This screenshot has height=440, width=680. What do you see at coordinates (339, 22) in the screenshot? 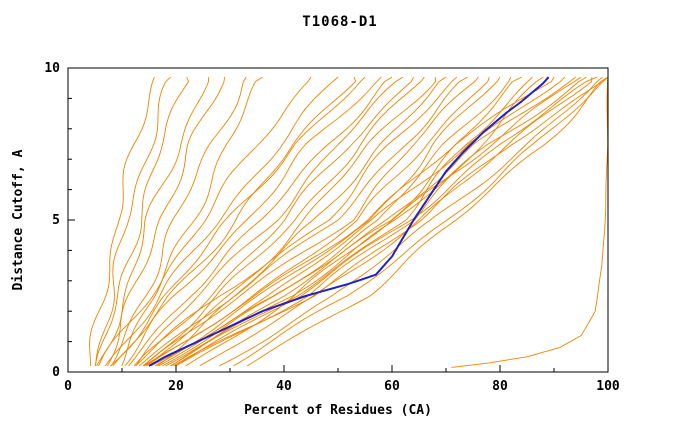
I see `chart-title: T1068-D1` at bounding box center [339, 22].